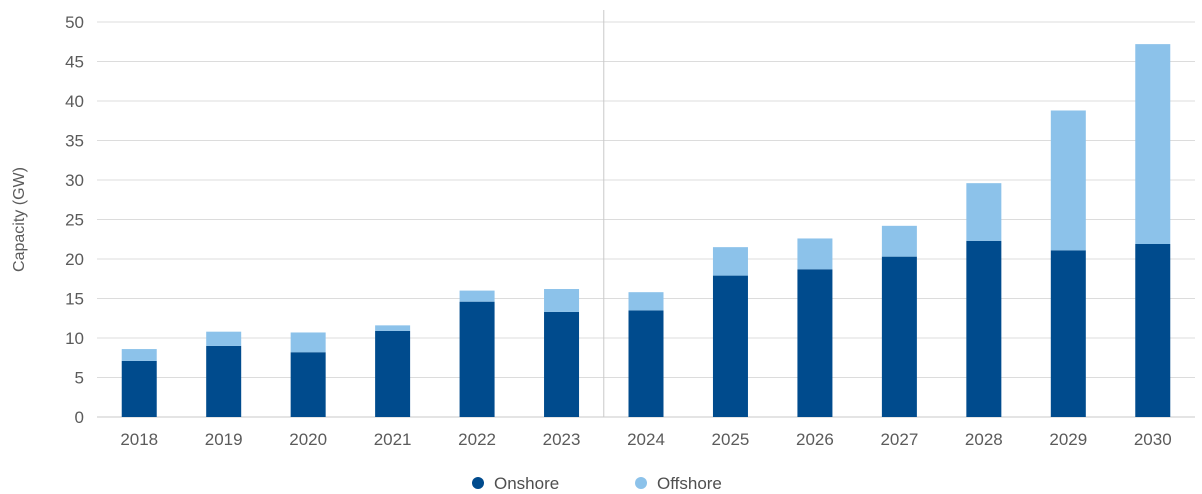 The image size is (1202, 494). Describe the element at coordinates (139, 355) in the screenshot. I see `bar-offshore-2018` at that location.